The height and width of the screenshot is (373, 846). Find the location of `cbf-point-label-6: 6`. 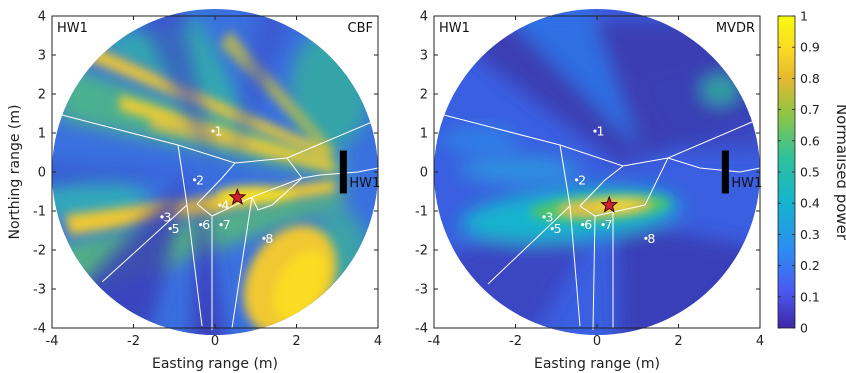

cbf-point-label-6: 6 is located at coordinates (206, 224).